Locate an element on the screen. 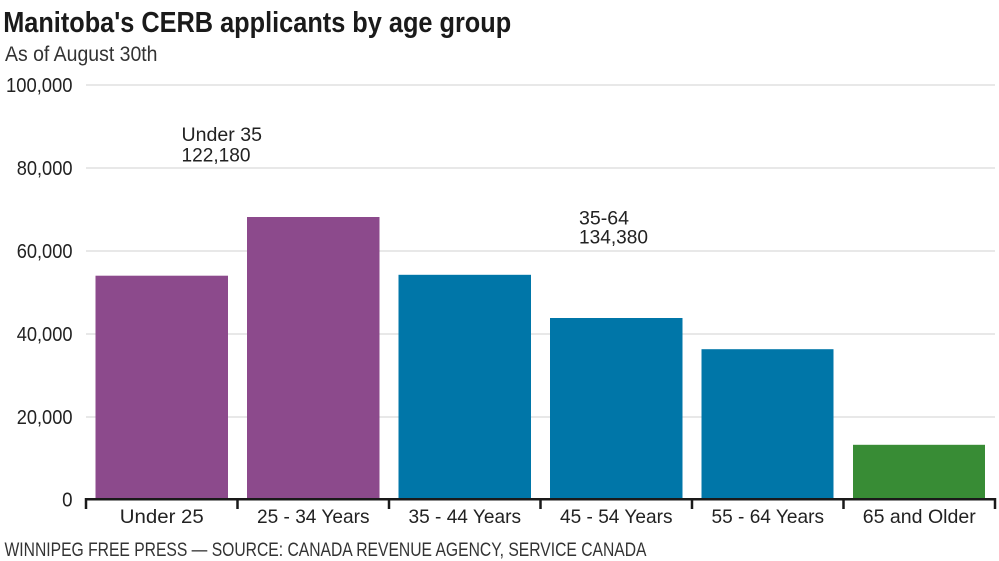 Image resolution: width=999 pixels, height=561 pixels. svg-text: 55 - 64 Years is located at coordinates (768, 517).